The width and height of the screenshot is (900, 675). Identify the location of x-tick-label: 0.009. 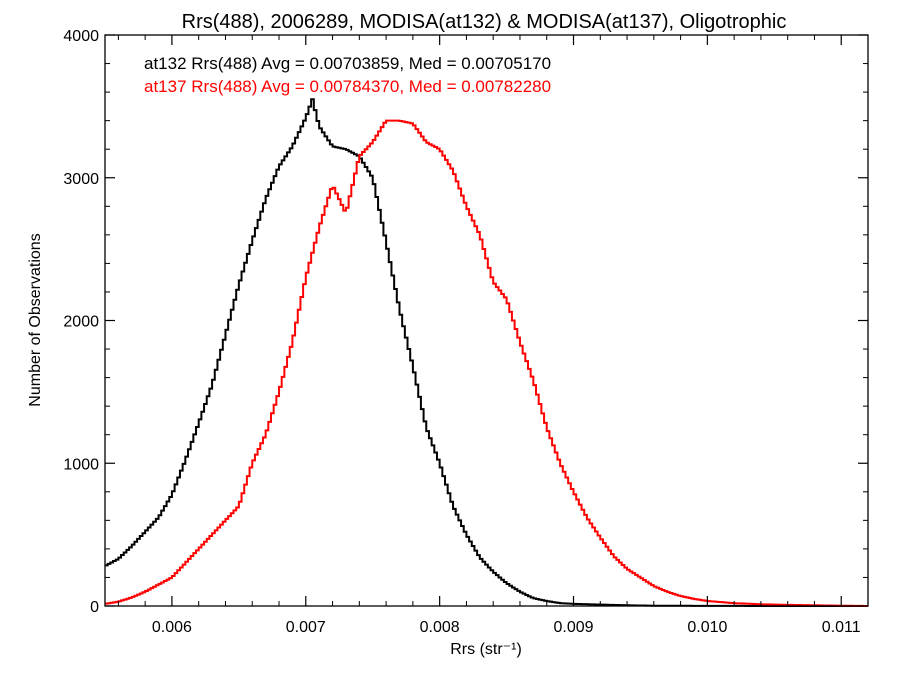
(573, 627).